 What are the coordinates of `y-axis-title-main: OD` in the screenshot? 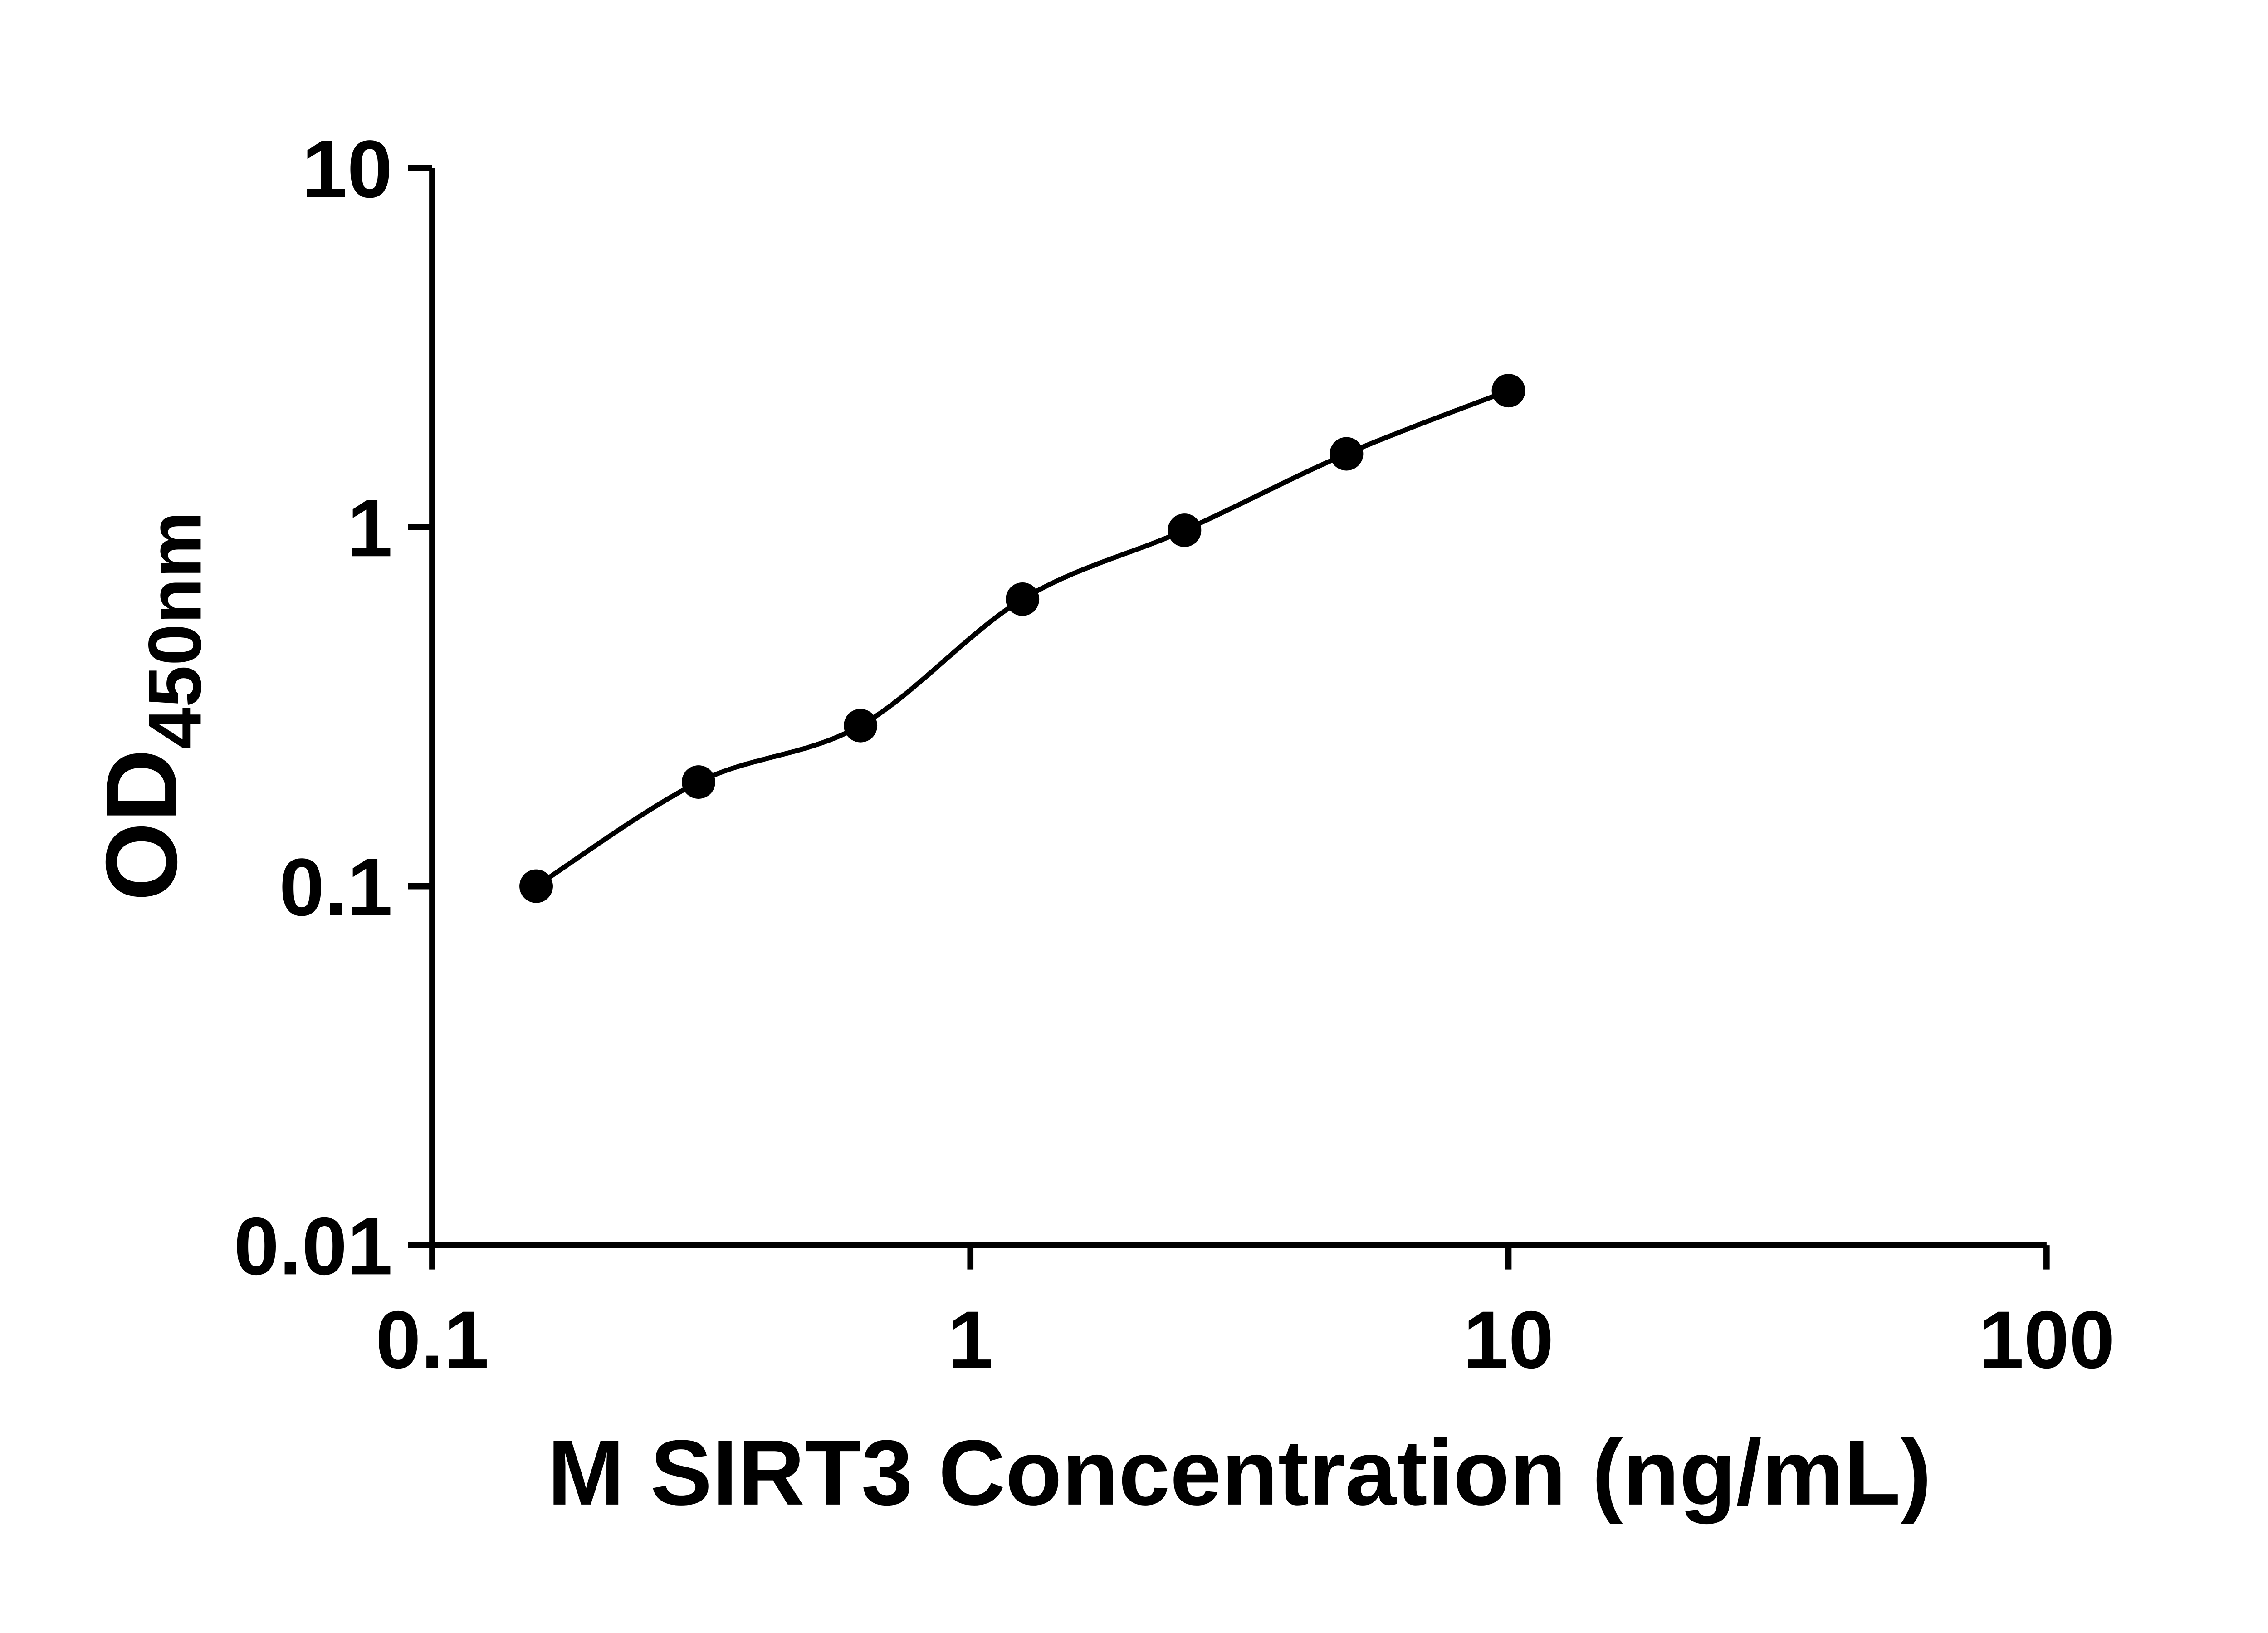 It's located at (141, 825).